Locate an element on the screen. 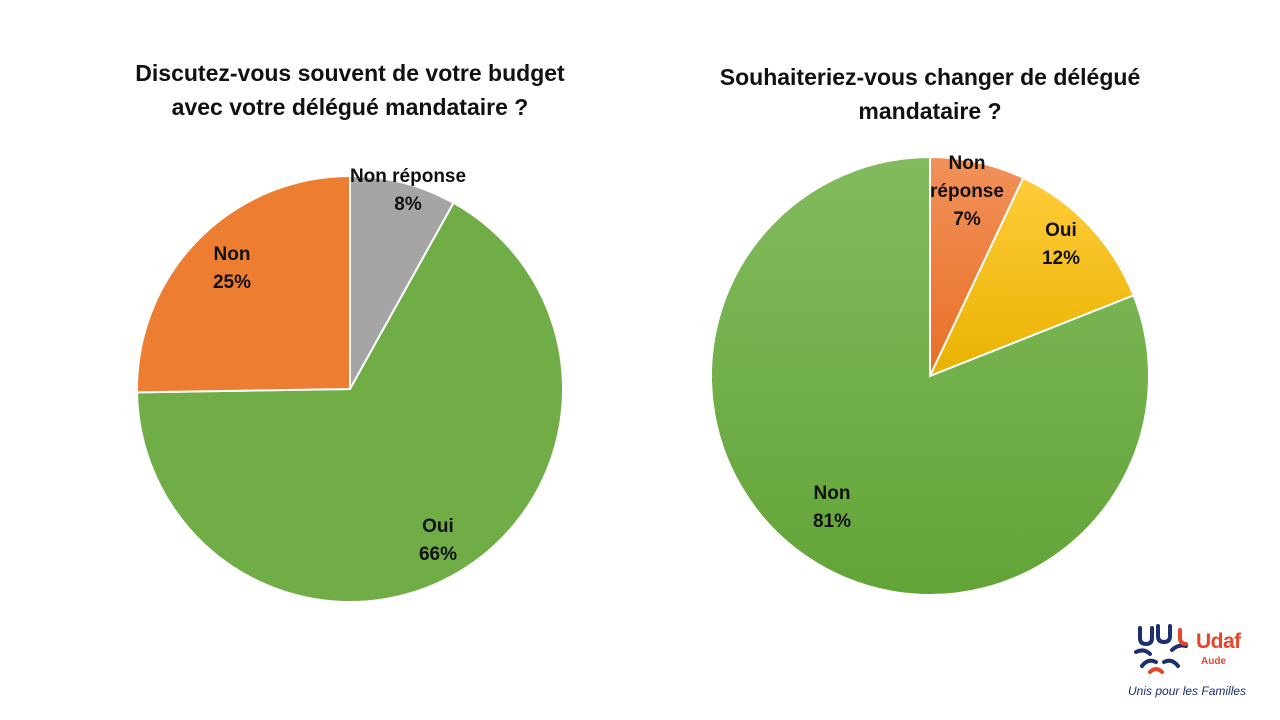 This screenshot has height=720, width=1280. pie-slice-label: Non réponse 7% is located at coordinates (967, 191).